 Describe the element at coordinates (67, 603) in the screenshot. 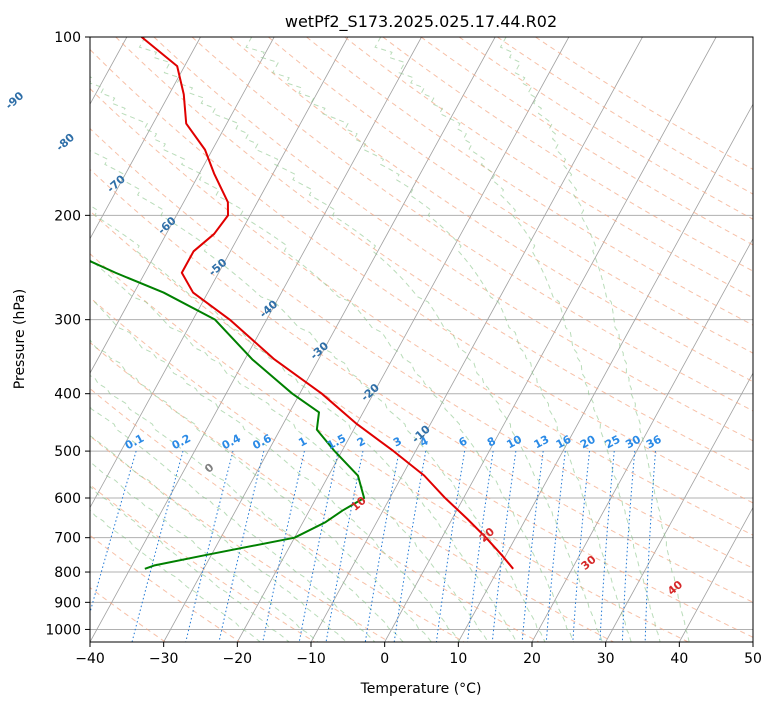

I see `y-tick-label: 900` at that location.